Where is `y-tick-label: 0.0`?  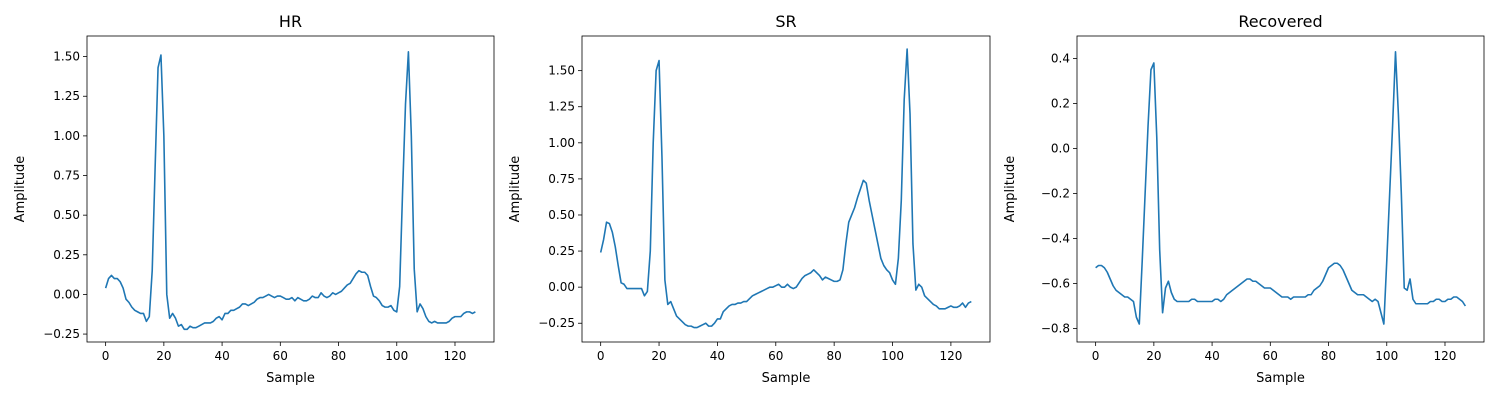
y-tick-label: 0.0 is located at coordinates (1060, 149).